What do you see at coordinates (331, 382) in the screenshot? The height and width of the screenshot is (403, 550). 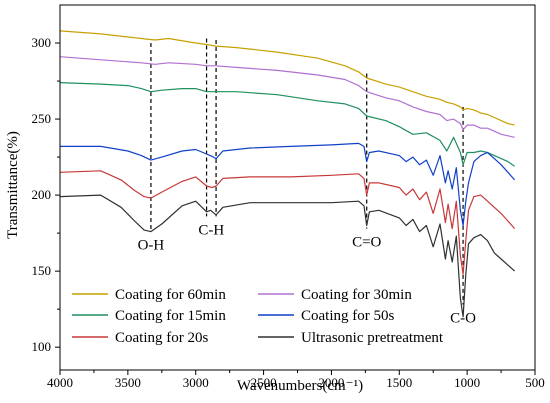 I see `x-tick-label: 2000` at bounding box center [331, 382].